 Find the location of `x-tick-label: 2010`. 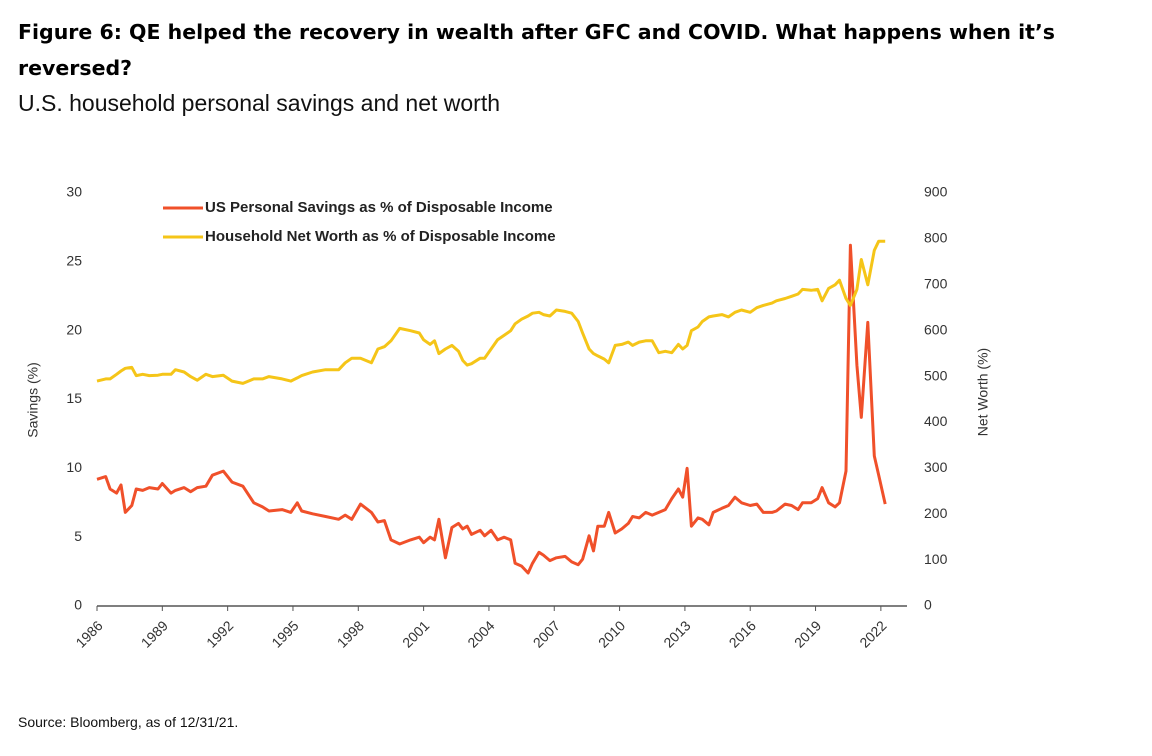

x-tick-label: 2010 is located at coordinates (611, 633).